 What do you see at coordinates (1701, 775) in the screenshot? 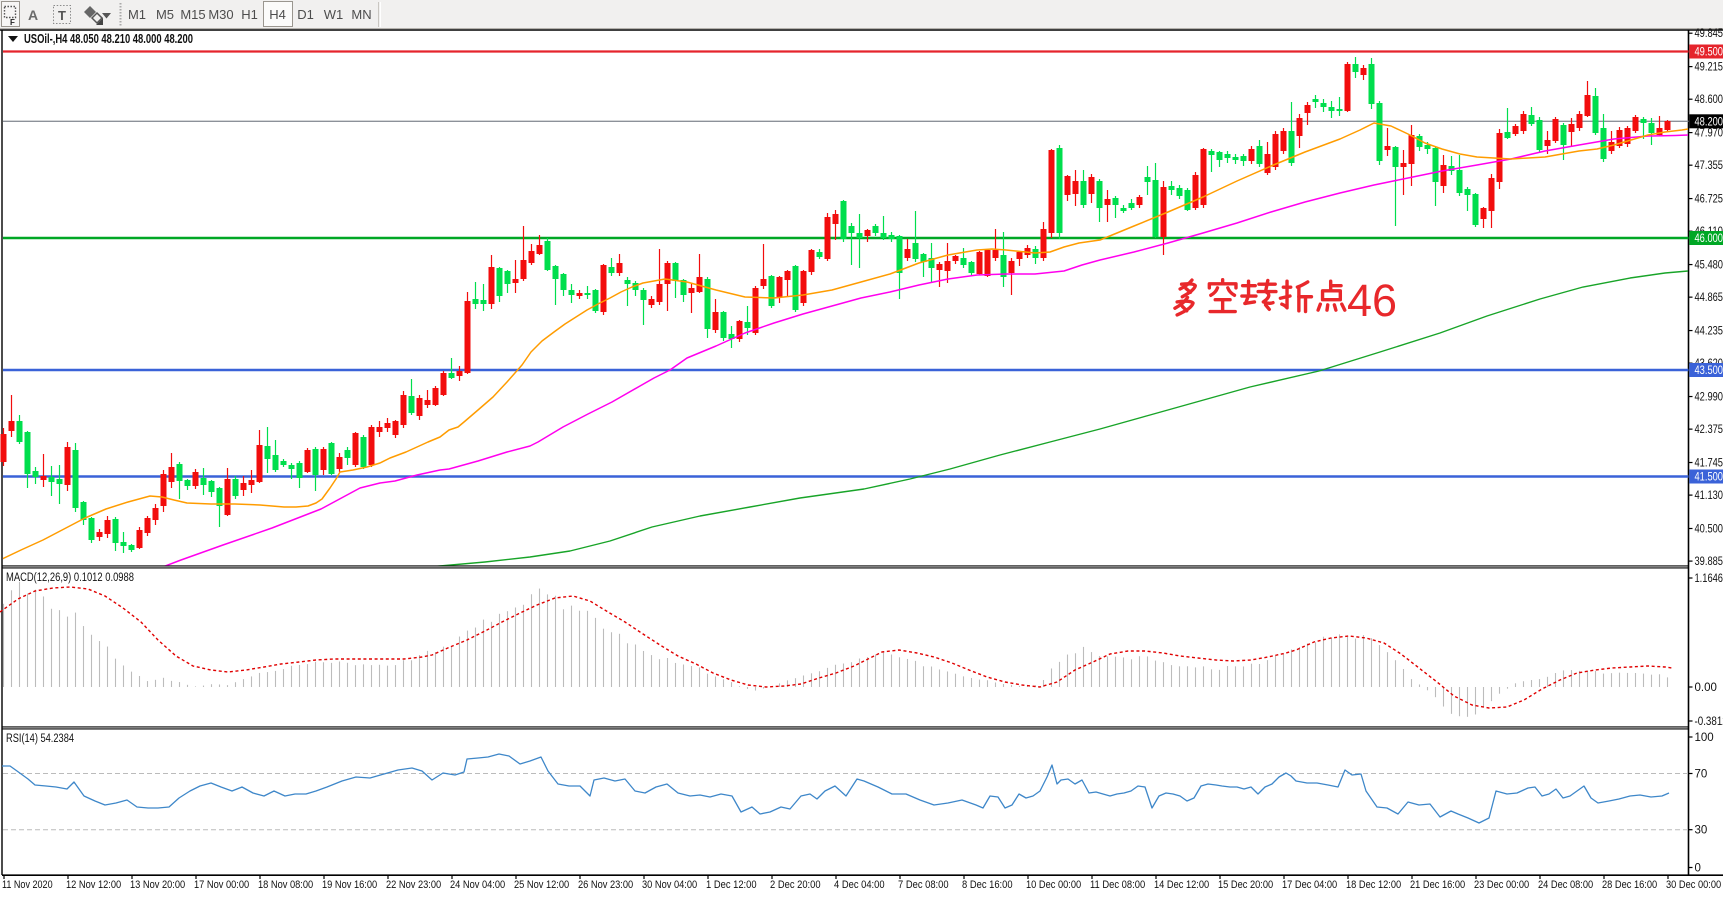
I see `svg-text: 70` at bounding box center [1701, 775].